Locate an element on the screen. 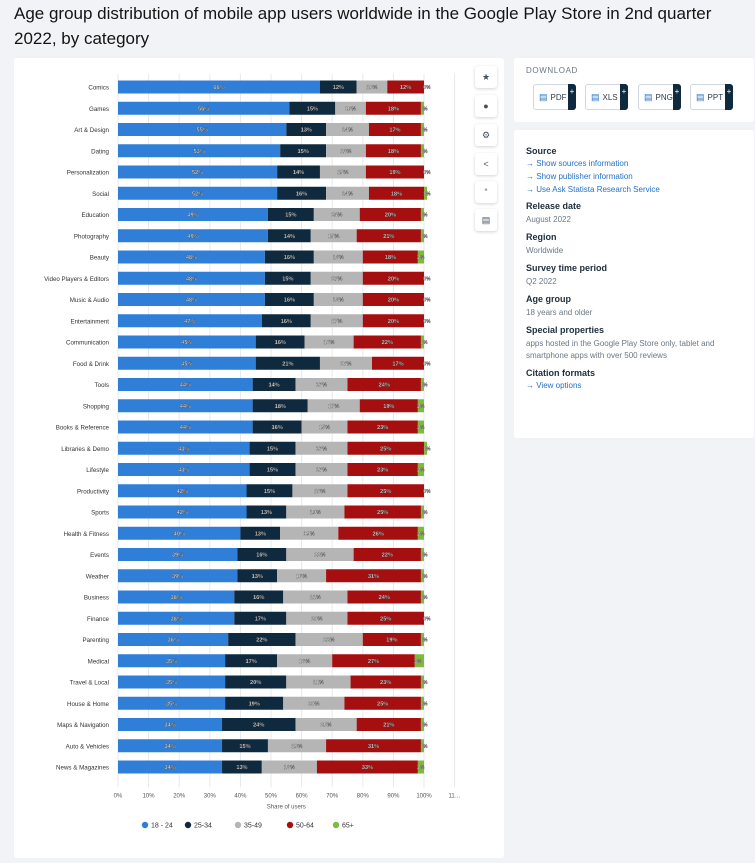 The height and width of the screenshot is (863, 755). legend-label: 25-34 is located at coordinates (203, 826).